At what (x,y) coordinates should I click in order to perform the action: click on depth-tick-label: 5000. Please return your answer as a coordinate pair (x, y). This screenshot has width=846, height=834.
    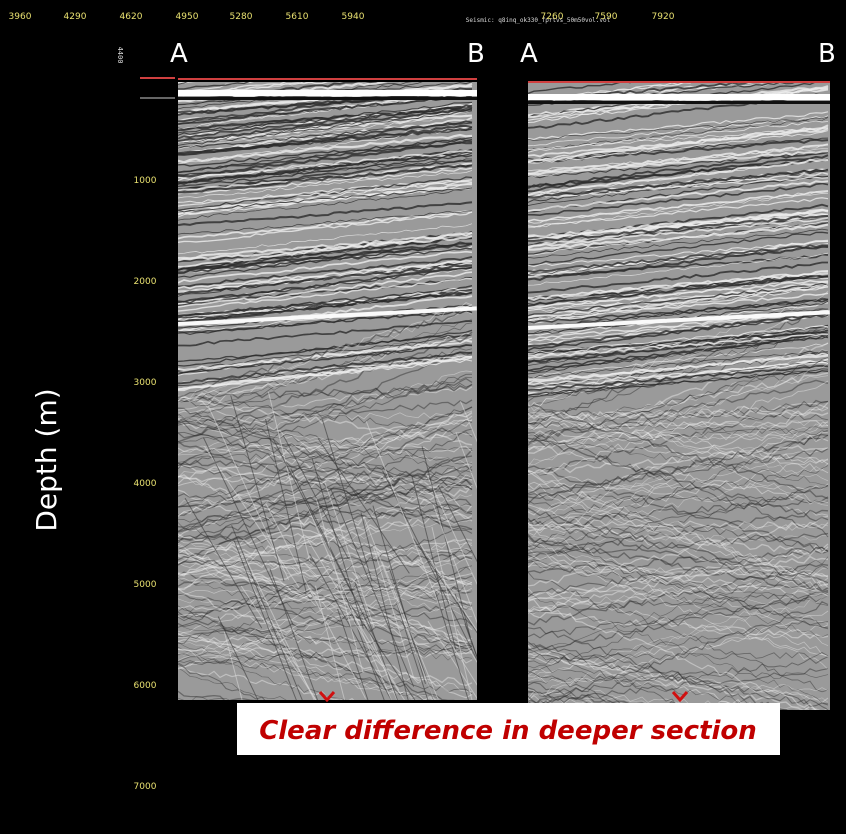
    Looking at the image, I should click on (145, 585).